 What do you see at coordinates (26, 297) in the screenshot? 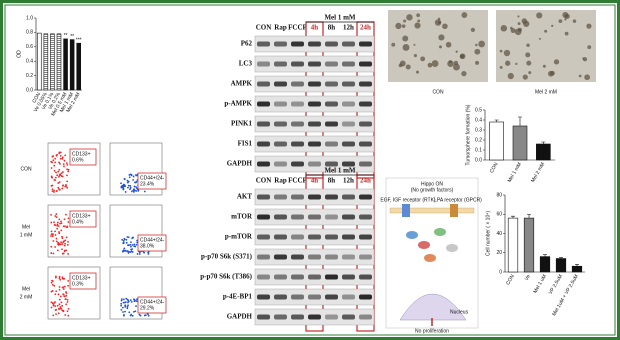
I see `row-label: 2 mM` at bounding box center [26, 297].